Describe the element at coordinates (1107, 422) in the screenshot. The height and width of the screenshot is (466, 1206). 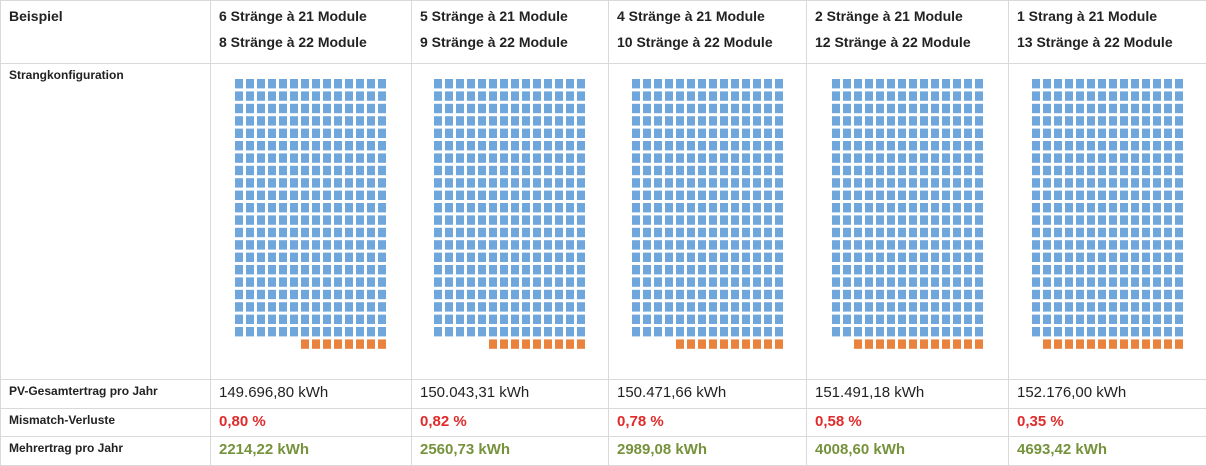
I see `value-cell: 0,35 %` at that location.